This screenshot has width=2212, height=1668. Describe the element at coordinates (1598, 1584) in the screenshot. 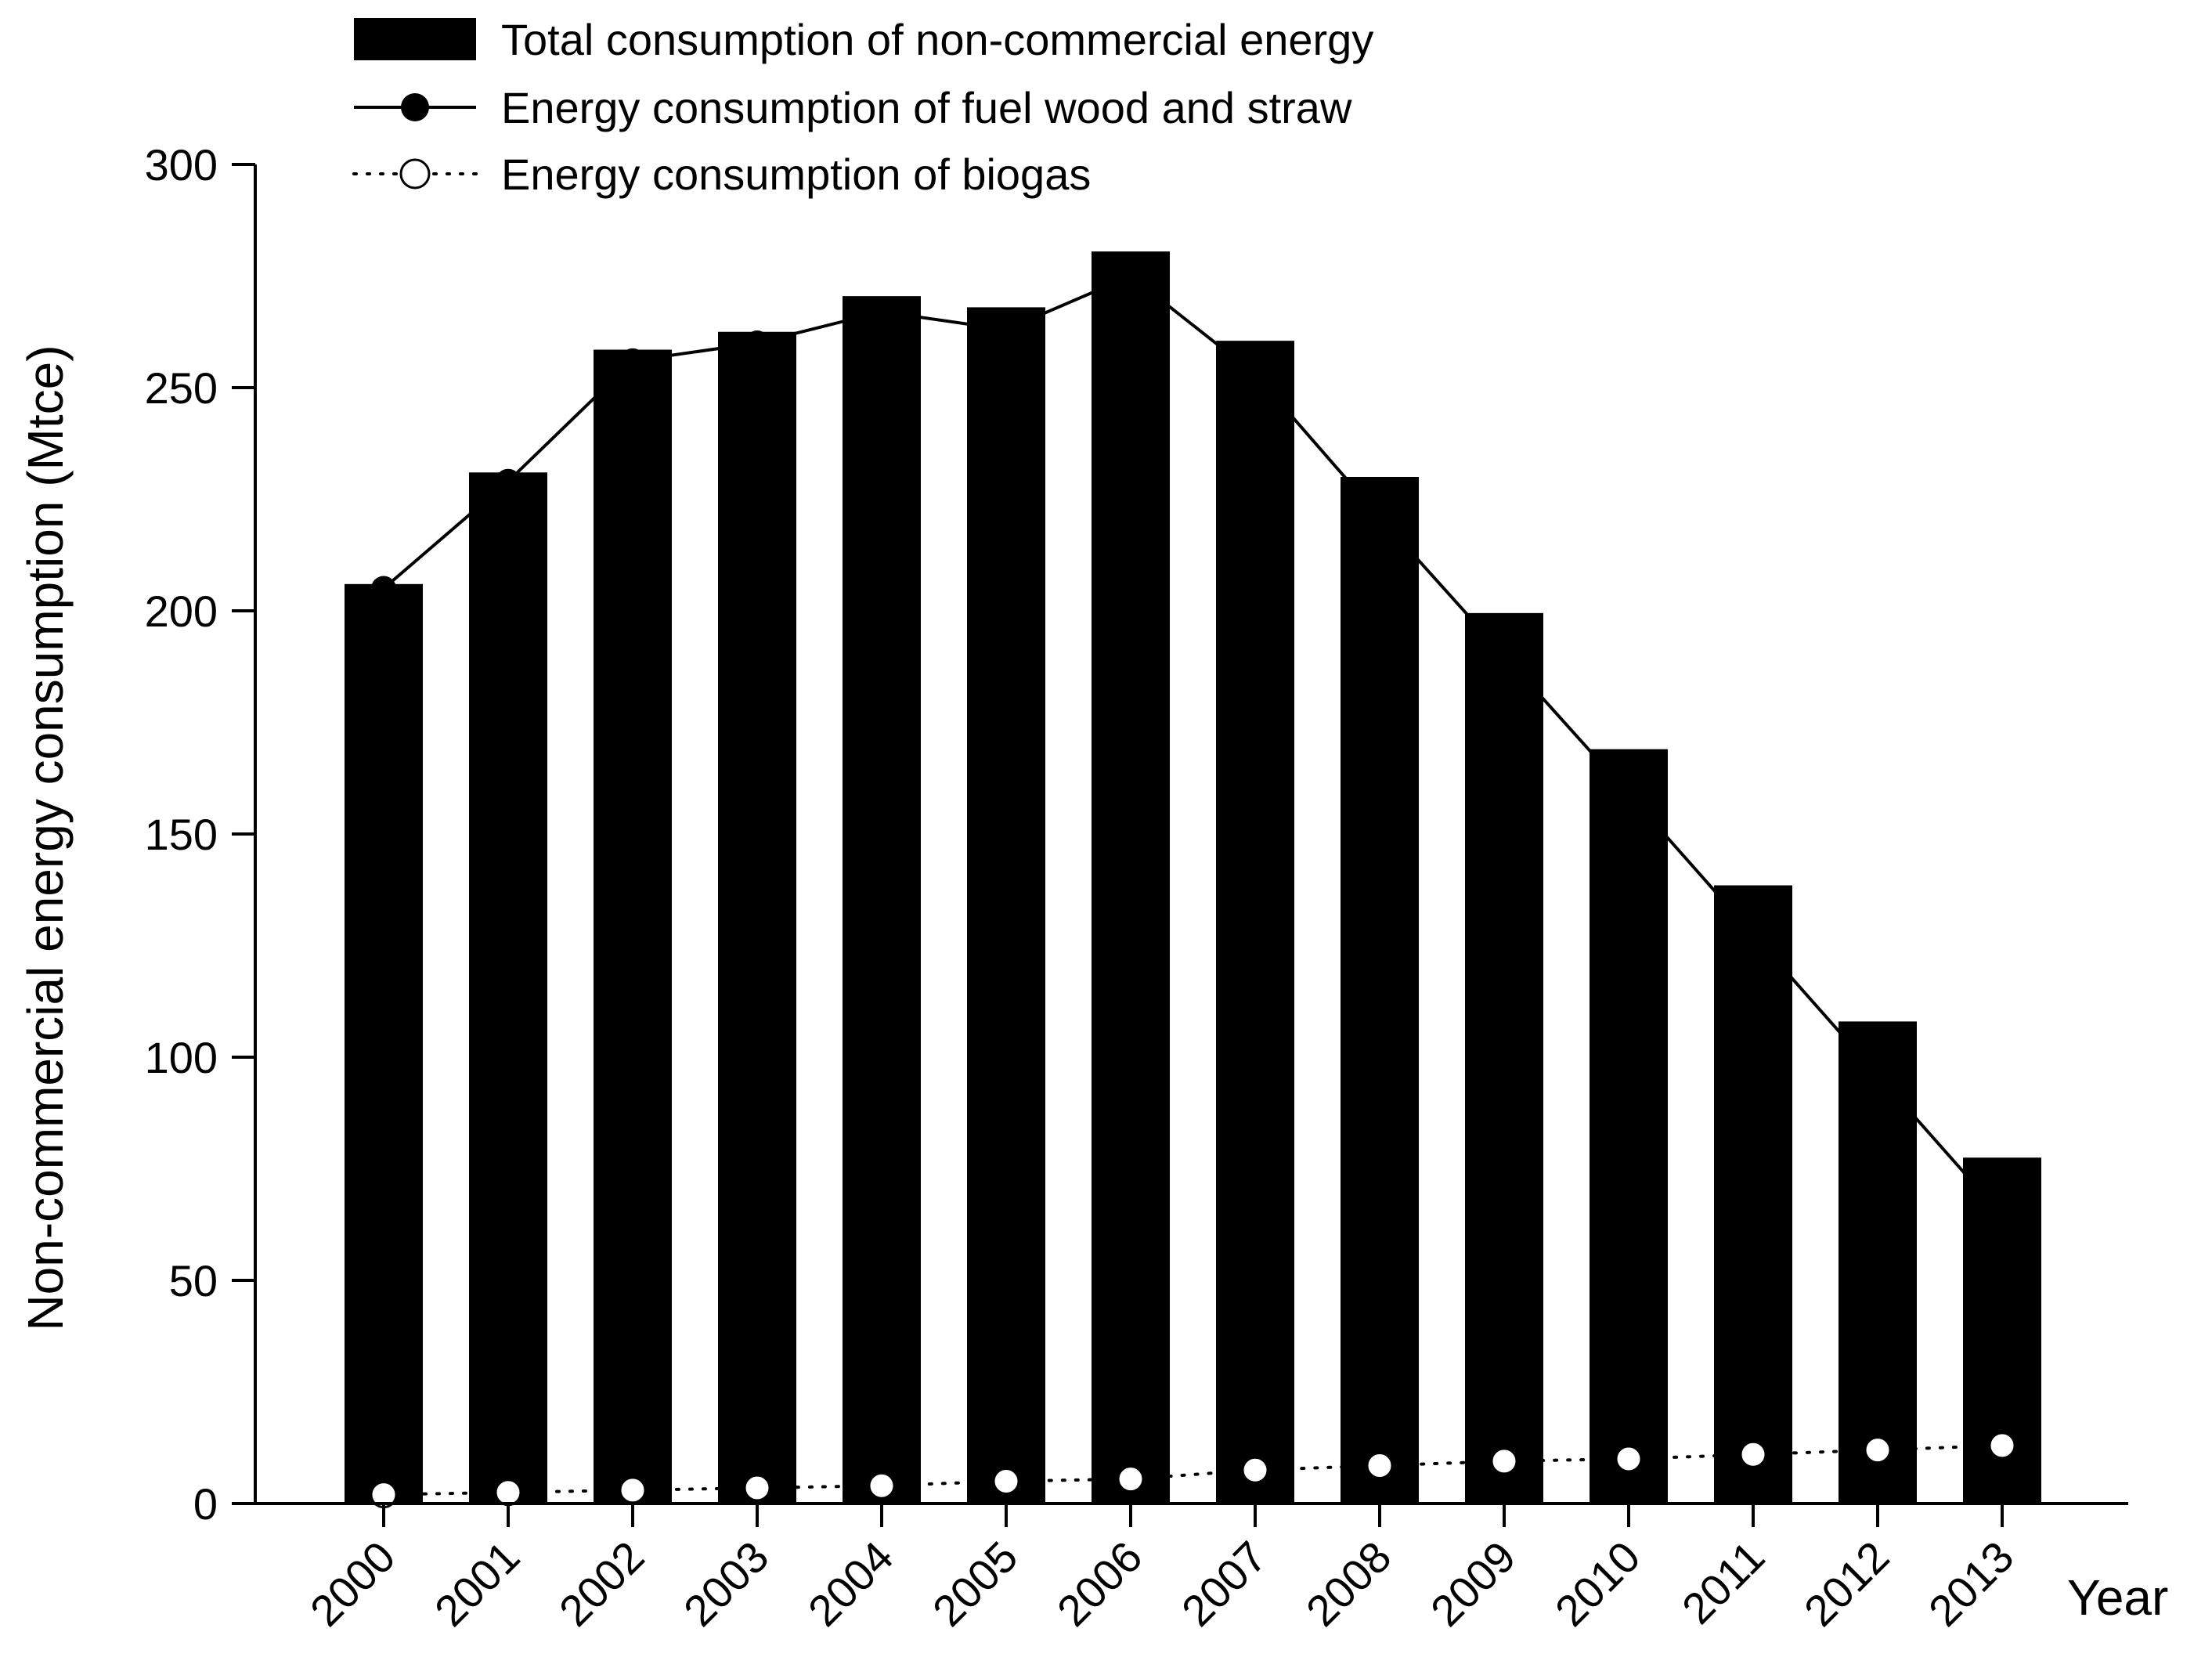

I see `x-tick-label: 2010` at that location.